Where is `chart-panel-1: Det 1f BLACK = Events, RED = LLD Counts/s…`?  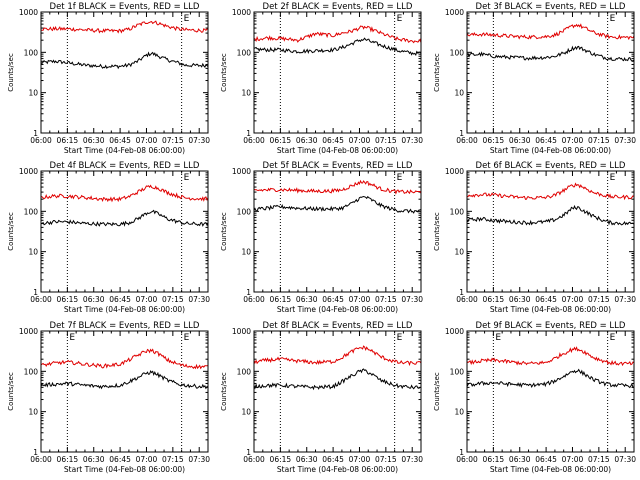 chart-panel-1: Det 1f BLACK = Events, RED = LLD Counts/s… is located at coordinates (108, 78).